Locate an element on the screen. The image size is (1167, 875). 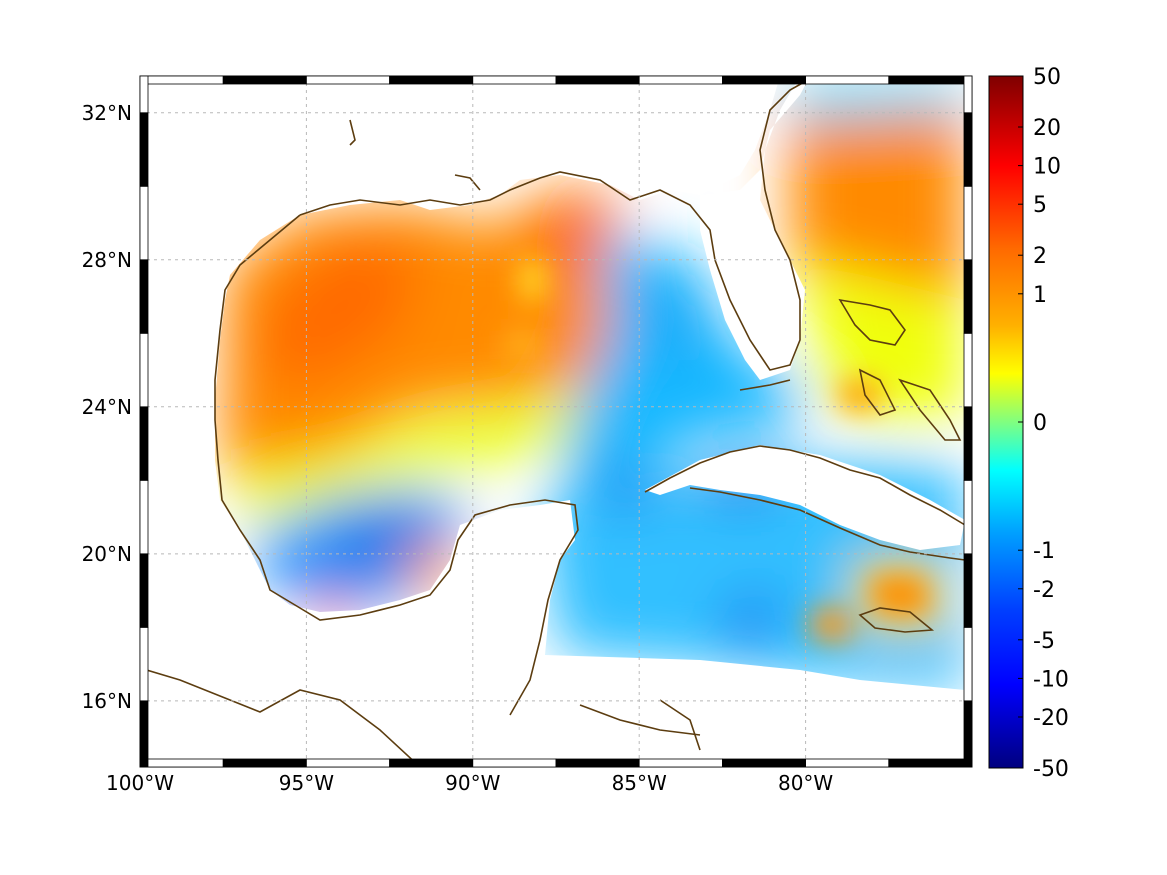
x-axis-labels: 100°W 95°W 90°W 85°W 80°W is located at coordinates (469, 783).